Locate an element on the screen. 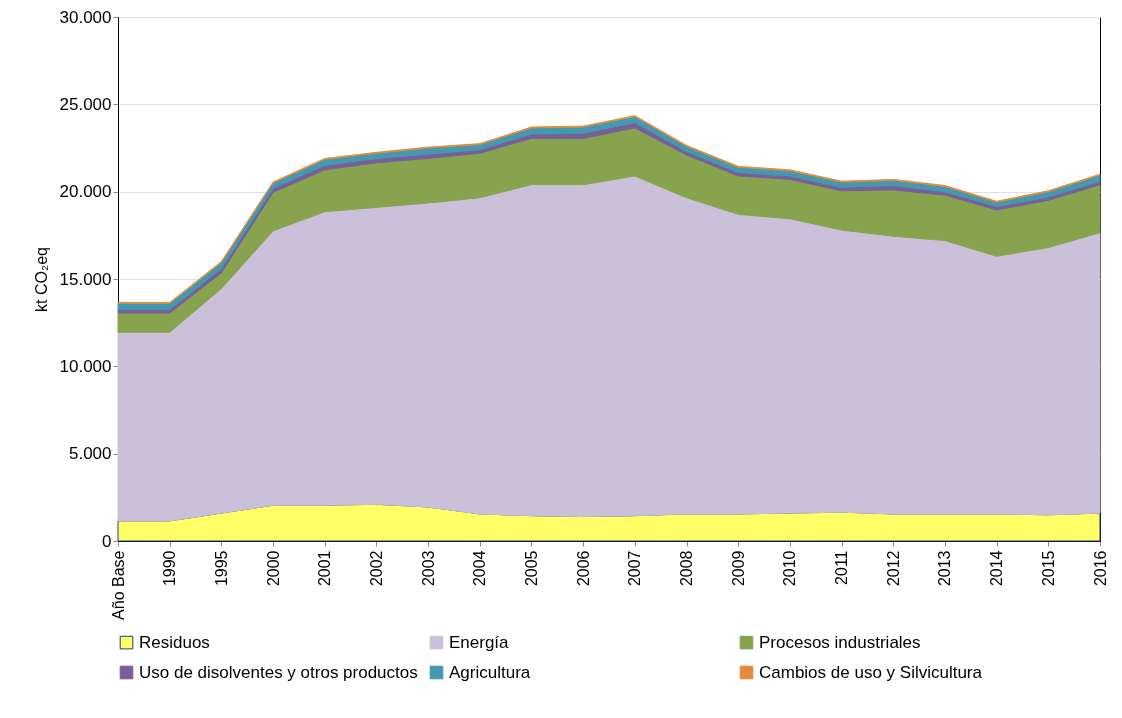 This screenshot has width=1122, height=718. y-tick-label: 0 is located at coordinates (107, 541).